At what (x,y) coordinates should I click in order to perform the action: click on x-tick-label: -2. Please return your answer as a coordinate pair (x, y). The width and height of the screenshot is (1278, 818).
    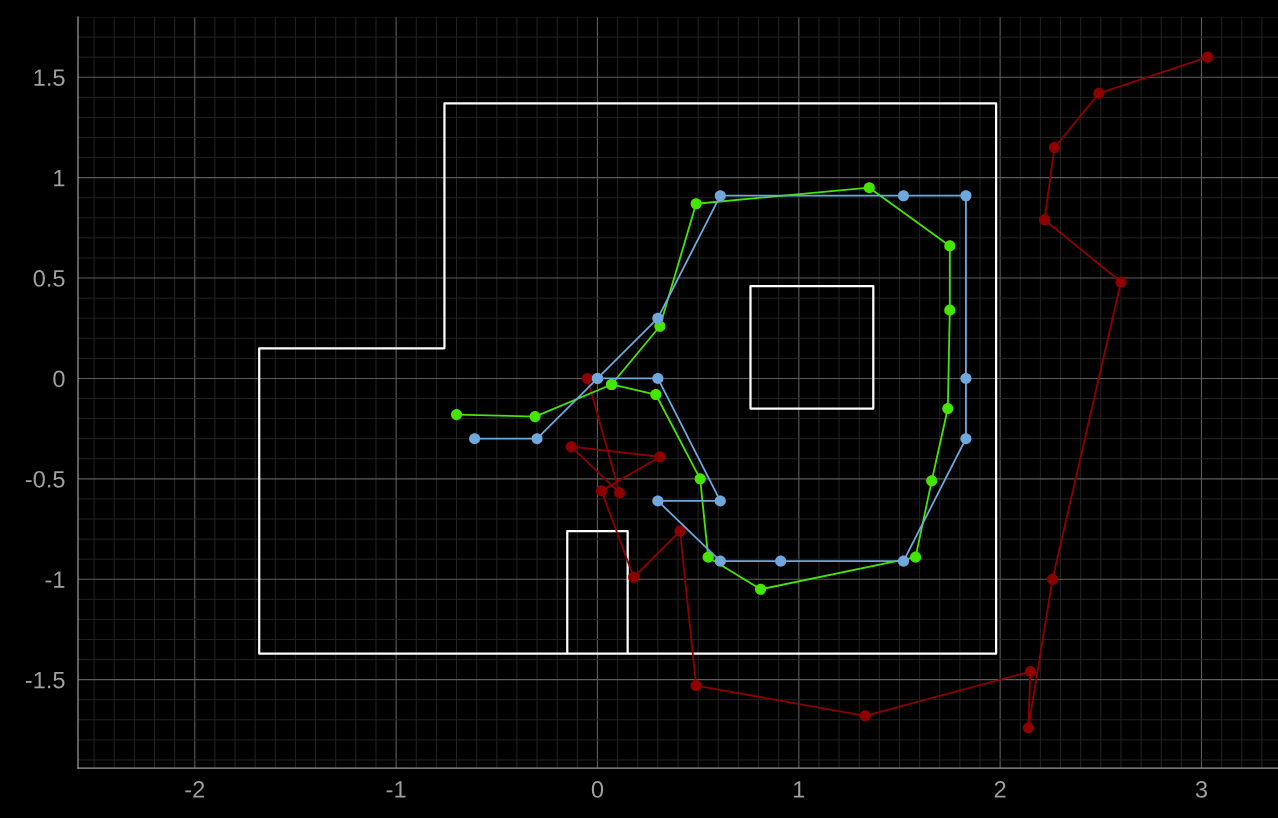
    Looking at the image, I should click on (195, 789).